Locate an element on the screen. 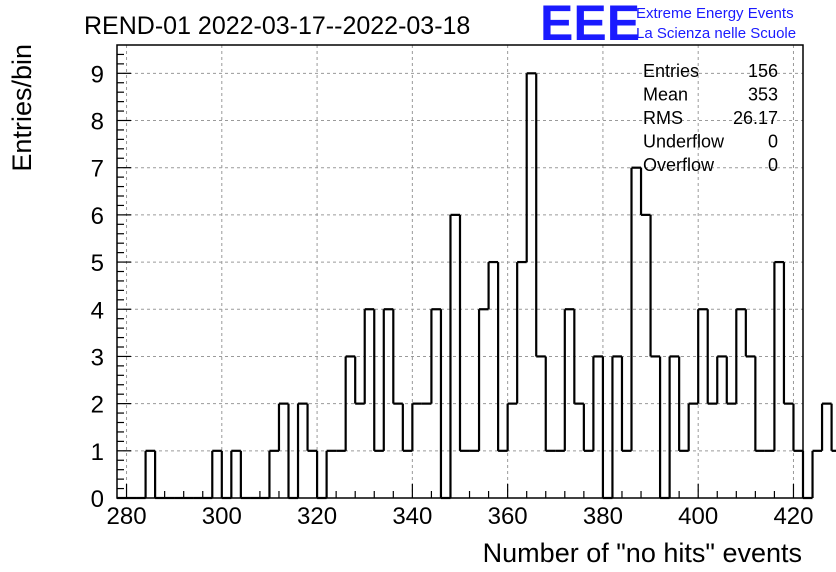  x-tick-label: 400 is located at coordinates (698, 516).